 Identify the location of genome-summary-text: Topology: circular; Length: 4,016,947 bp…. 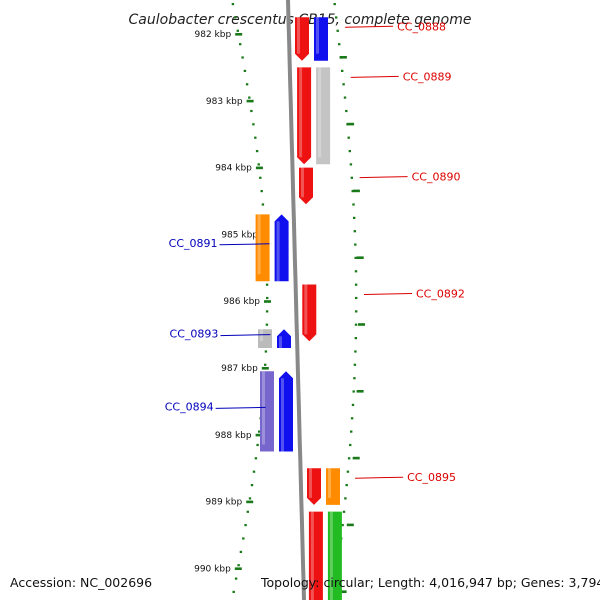
(430, 582).